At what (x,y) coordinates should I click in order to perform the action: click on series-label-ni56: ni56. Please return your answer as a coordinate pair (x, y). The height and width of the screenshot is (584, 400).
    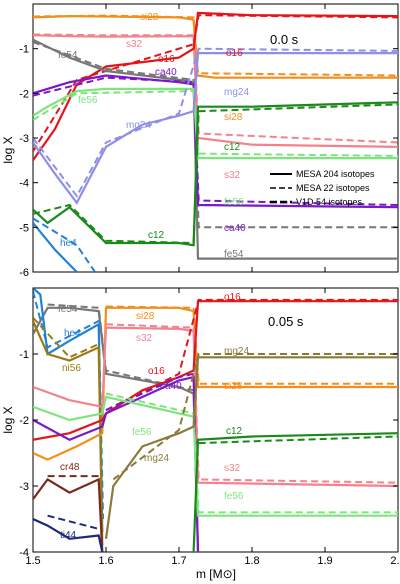
    Looking at the image, I should click on (71, 368).